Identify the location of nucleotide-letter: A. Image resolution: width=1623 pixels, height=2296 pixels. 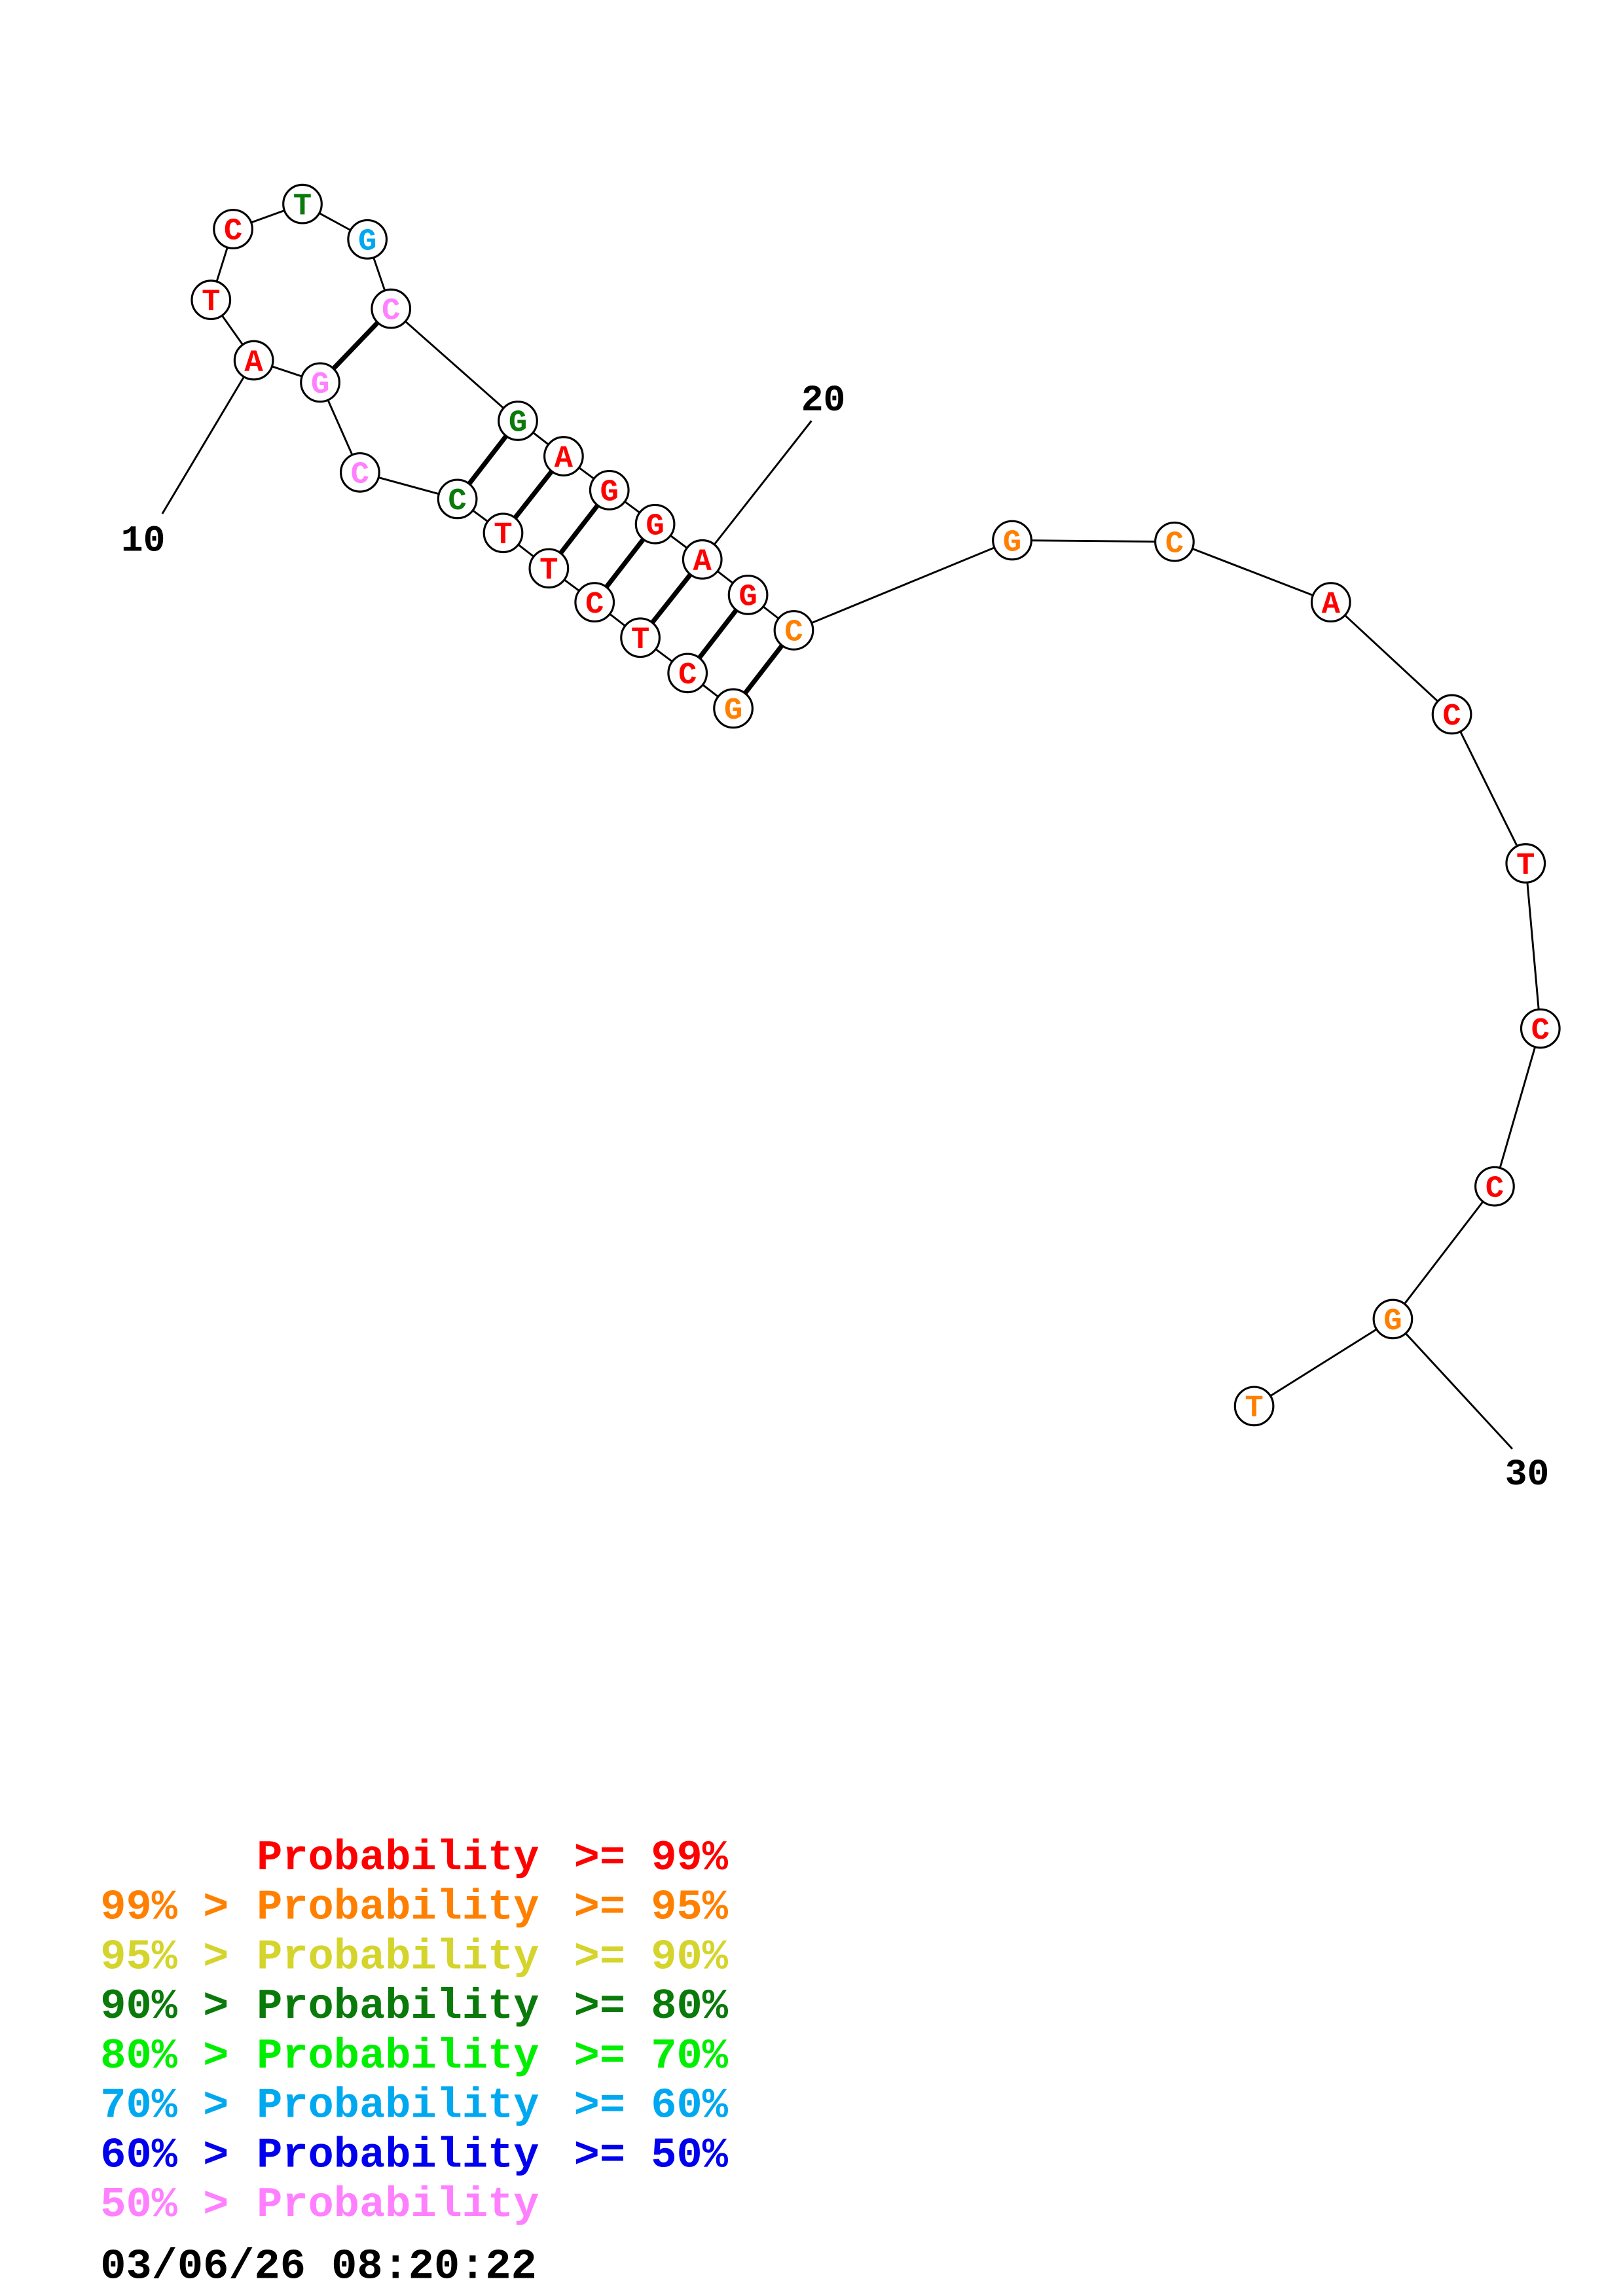
(253, 363).